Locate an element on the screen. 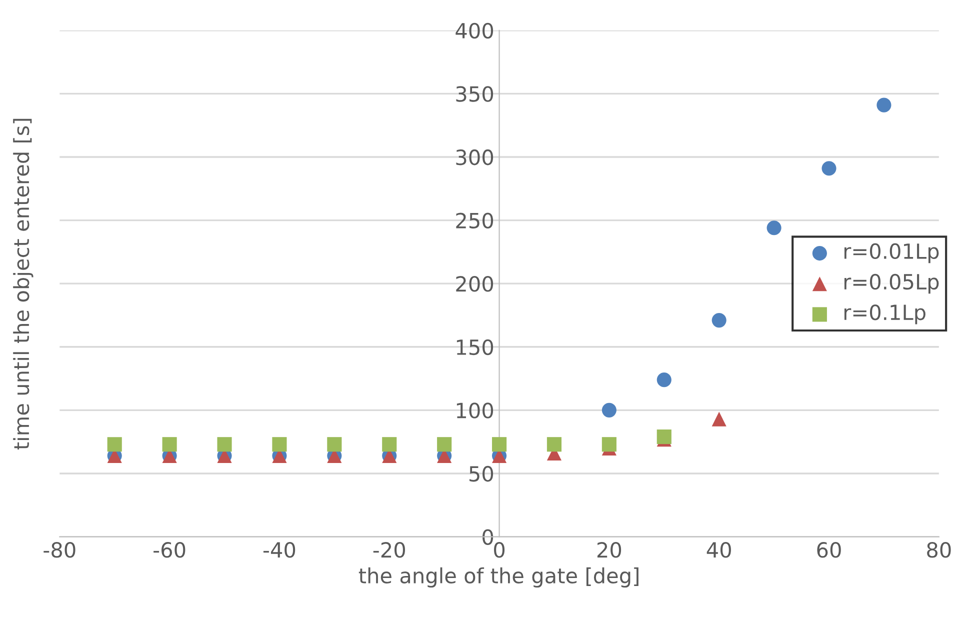 Image resolution: width=962 pixels, height=633 pixels. y-tick-label: 150 is located at coordinates (475, 347).